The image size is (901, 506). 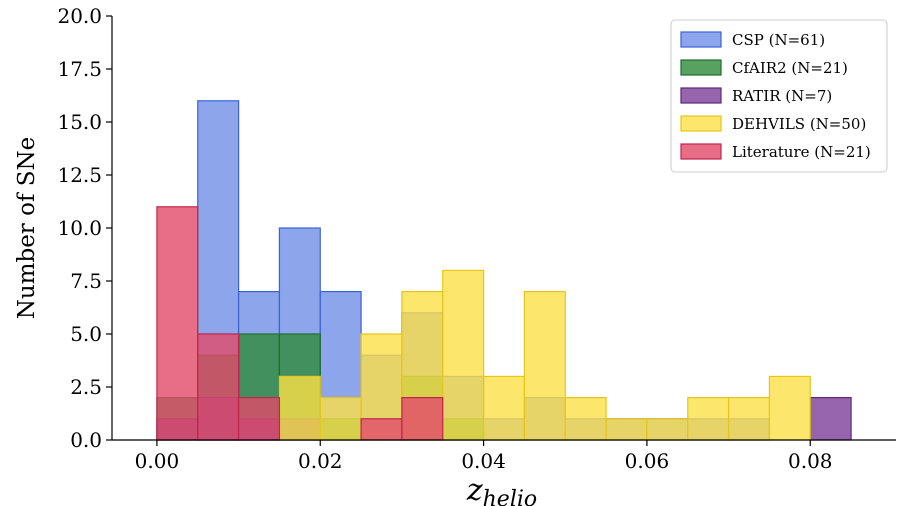 What do you see at coordinates (483, 461) in the screenshot?
I see `x-tick-label: 0.04` at bounding box center [483, 461].